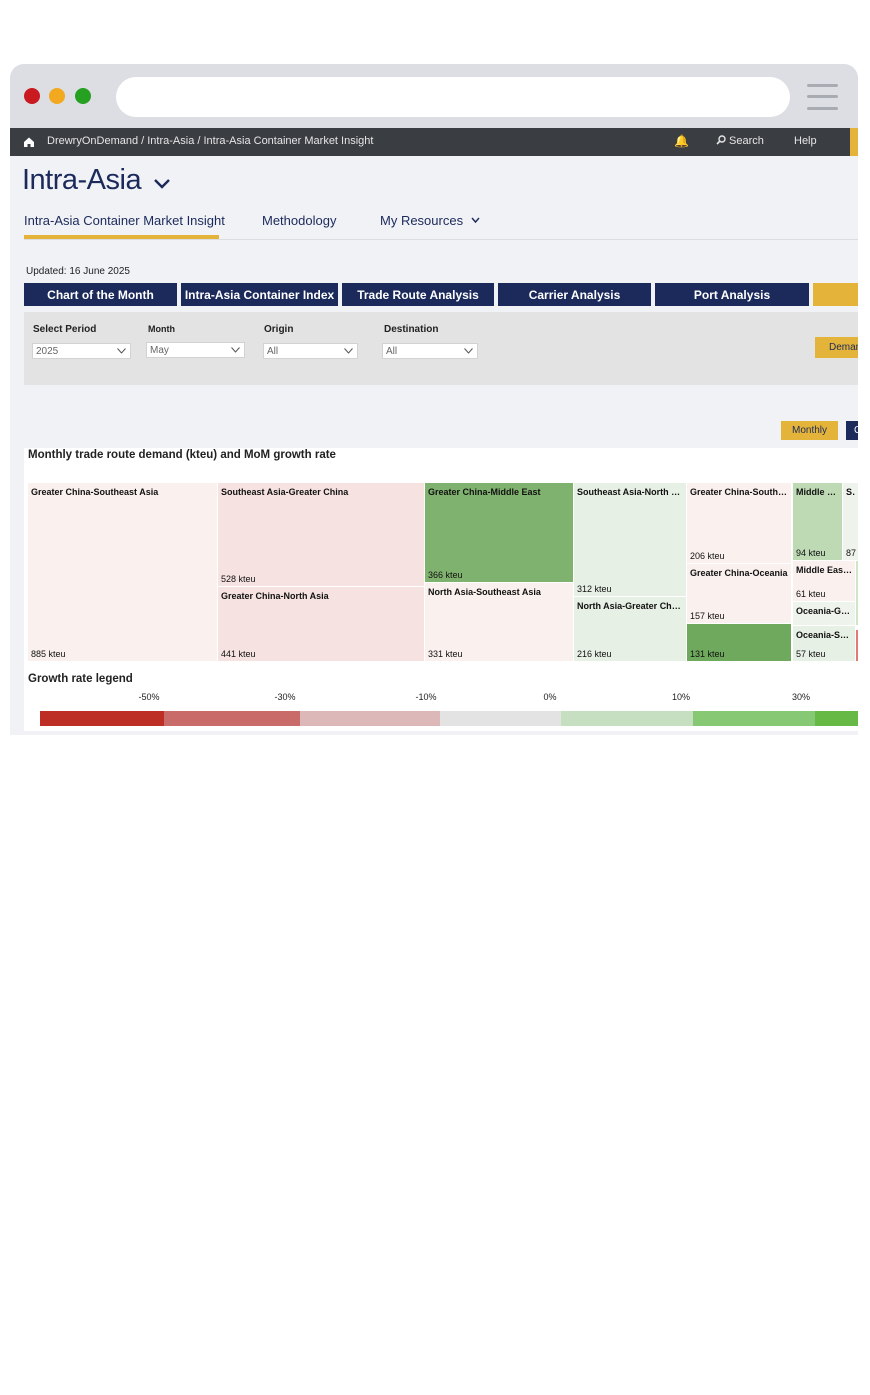  Describe the element at coordinates (124, 220) in the screenshot. I see `tab-market-insight: Intra-Asia Container Market Insight` at that location.